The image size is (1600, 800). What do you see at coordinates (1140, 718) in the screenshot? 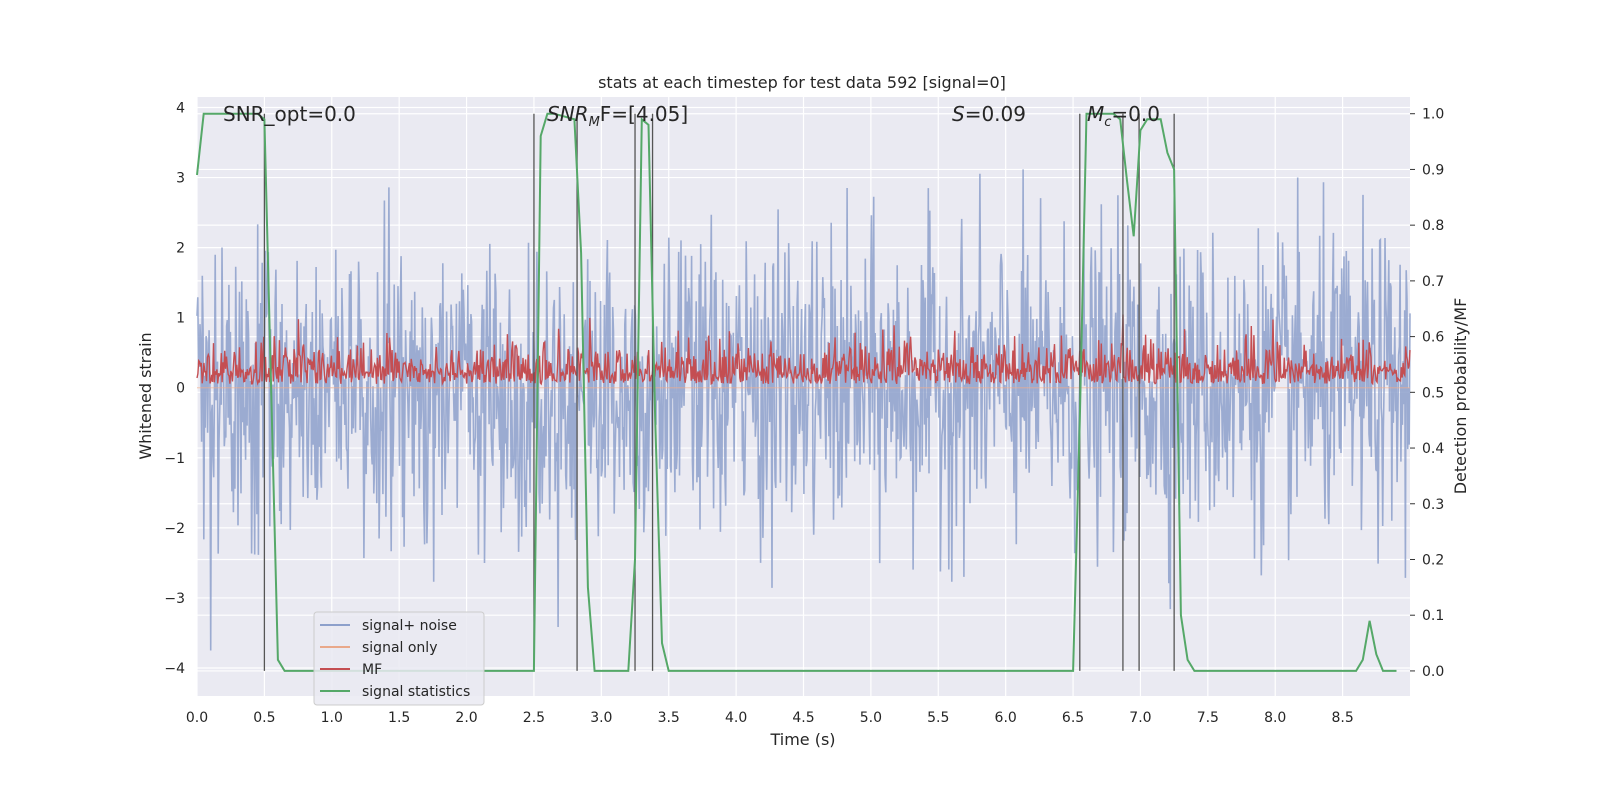
I see `x-tick-label-14: 7.0` at bounding box center [1140, 718].